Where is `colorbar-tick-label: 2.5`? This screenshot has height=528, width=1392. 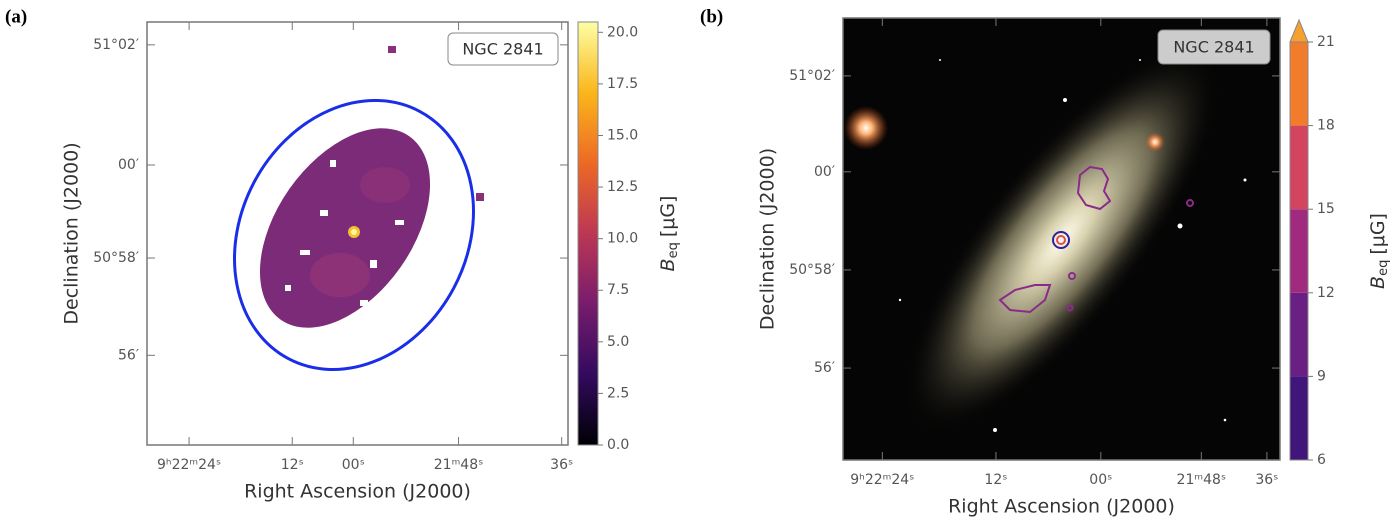 colorbar-tick-label: 2.5 is located at coordinates (618, 393).